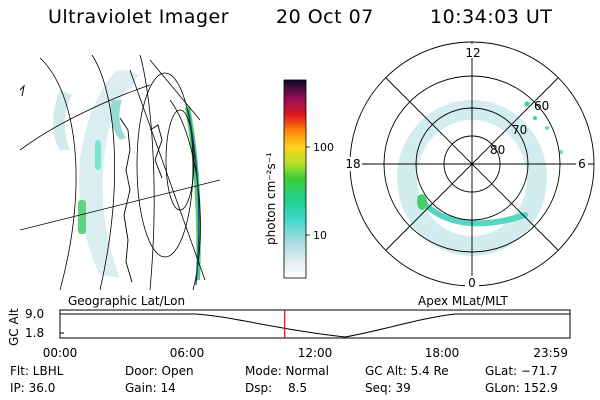 Image resolution: width=600 pixels, height=400 pixels. Describe the element at coordinates (388, 388) in the screenshot. I see `seq-readout: Seq: 39` at that location.